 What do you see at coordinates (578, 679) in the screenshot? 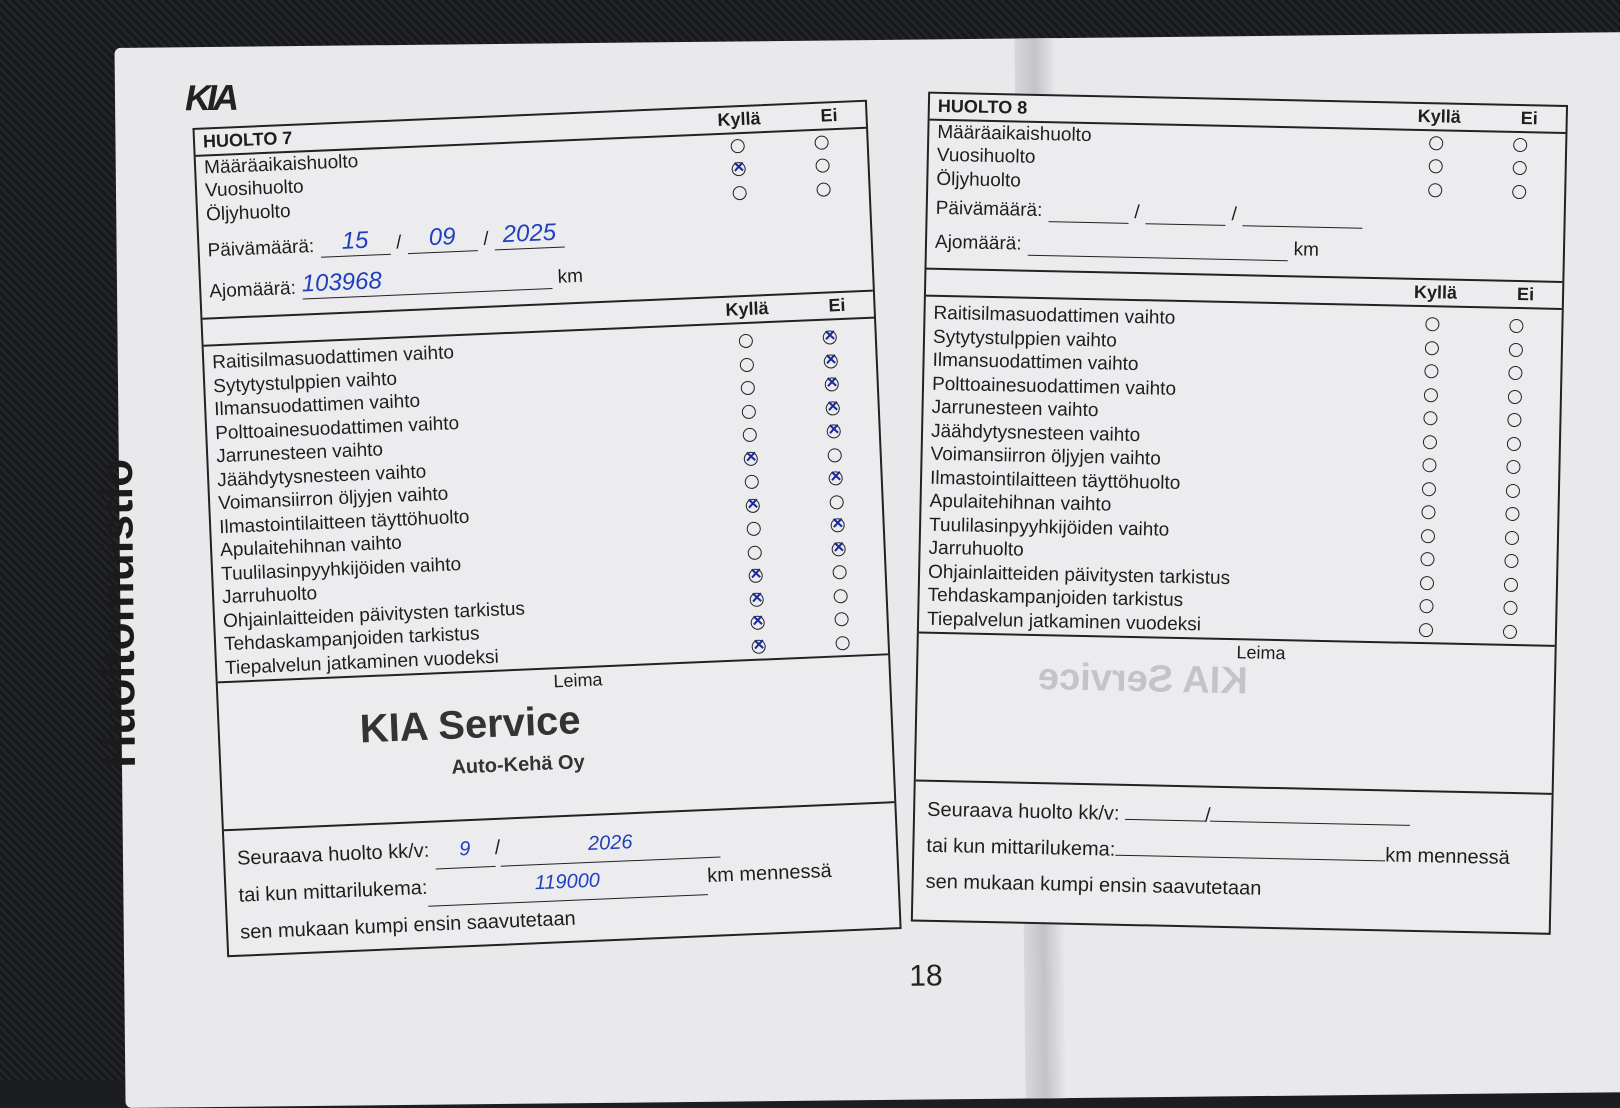
I see `stamp-label: Leima` at bounding box center [578, 679].